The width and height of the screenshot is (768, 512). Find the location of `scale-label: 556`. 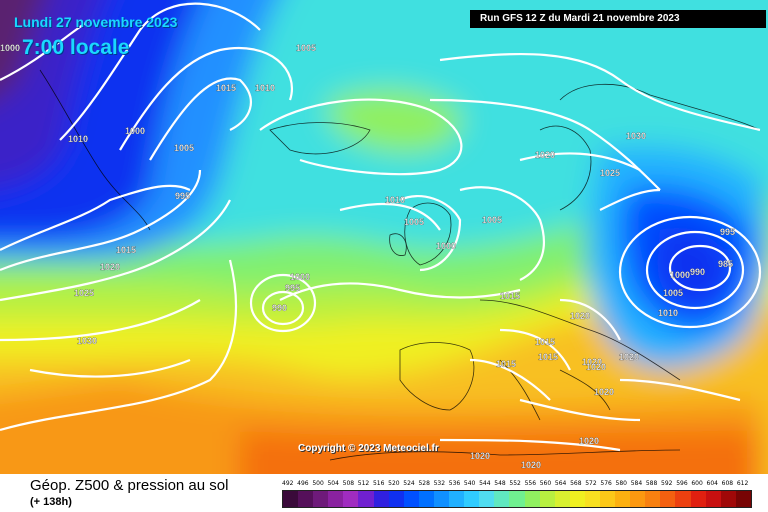

scale-label: 556 is located at coordinates (530, 483).